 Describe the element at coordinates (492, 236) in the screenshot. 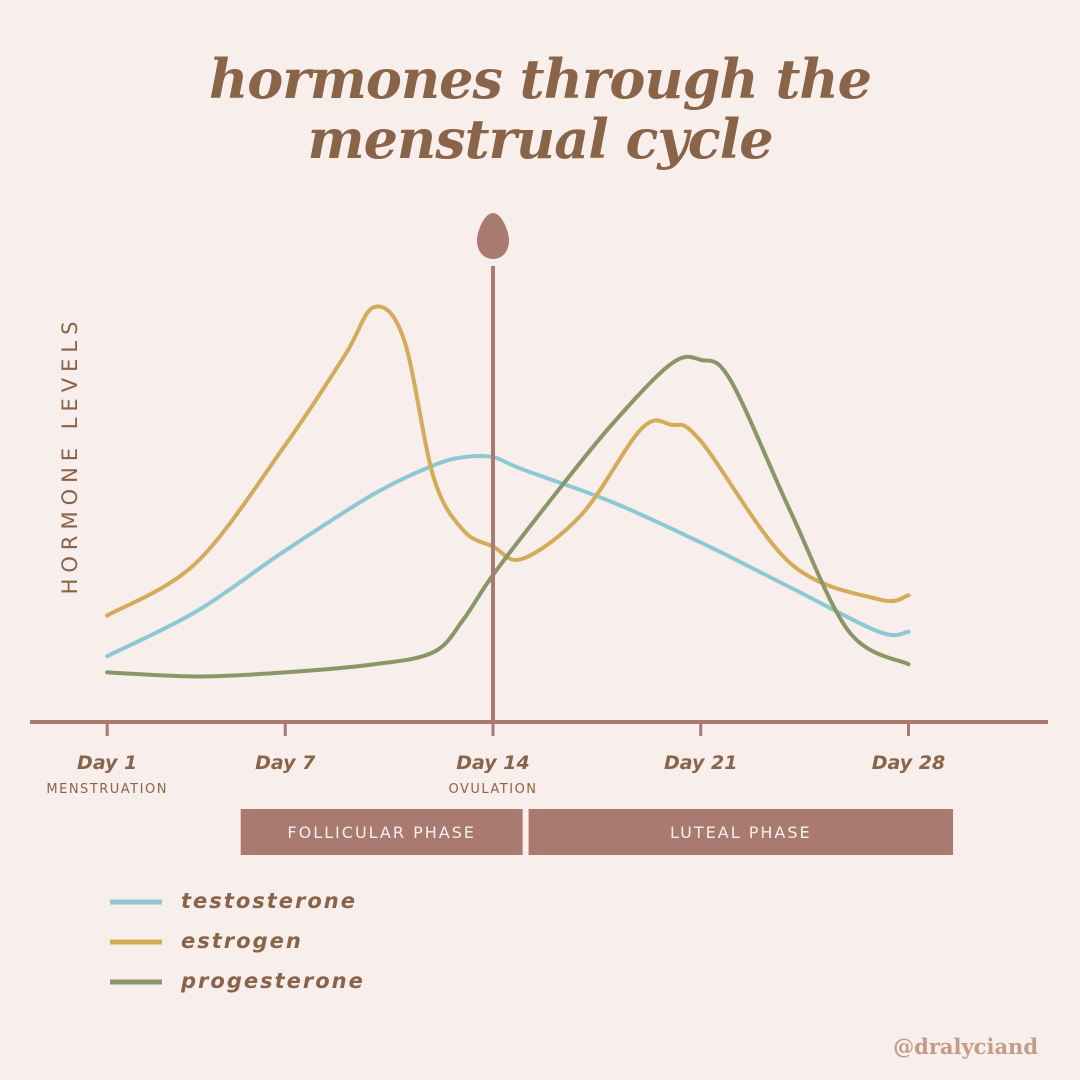

I see `ovulation-egg-icon` at that location.